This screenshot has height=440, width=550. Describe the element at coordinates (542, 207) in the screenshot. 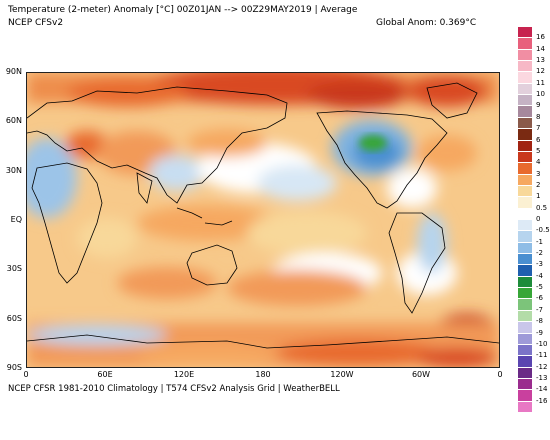

I see `colorbar-tick-label: 0.5` at that location.